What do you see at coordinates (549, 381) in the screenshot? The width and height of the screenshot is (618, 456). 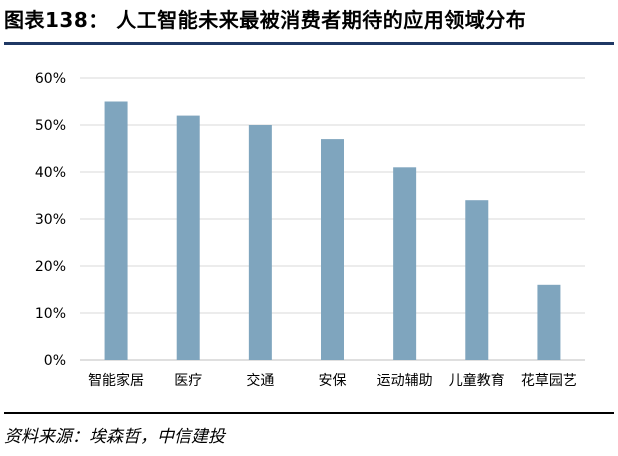 I see `x-tick-label: 花草园艺` at bounding box center [549, 381].